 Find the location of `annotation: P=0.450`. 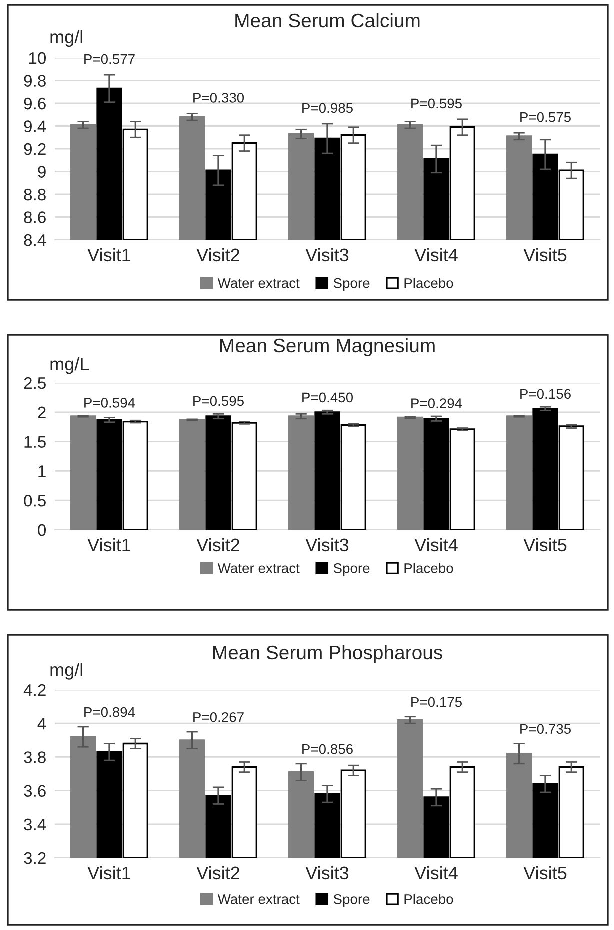

annotation: P=0.450 is located at coordinates (328, 397).